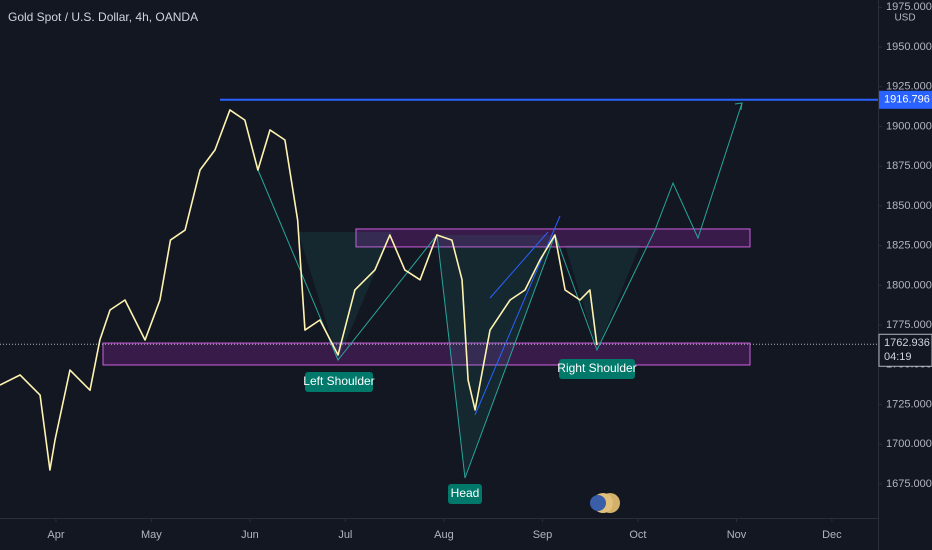 The width and height of the screenshot is (932, 550). I want to click on zone, so click(426, 354).